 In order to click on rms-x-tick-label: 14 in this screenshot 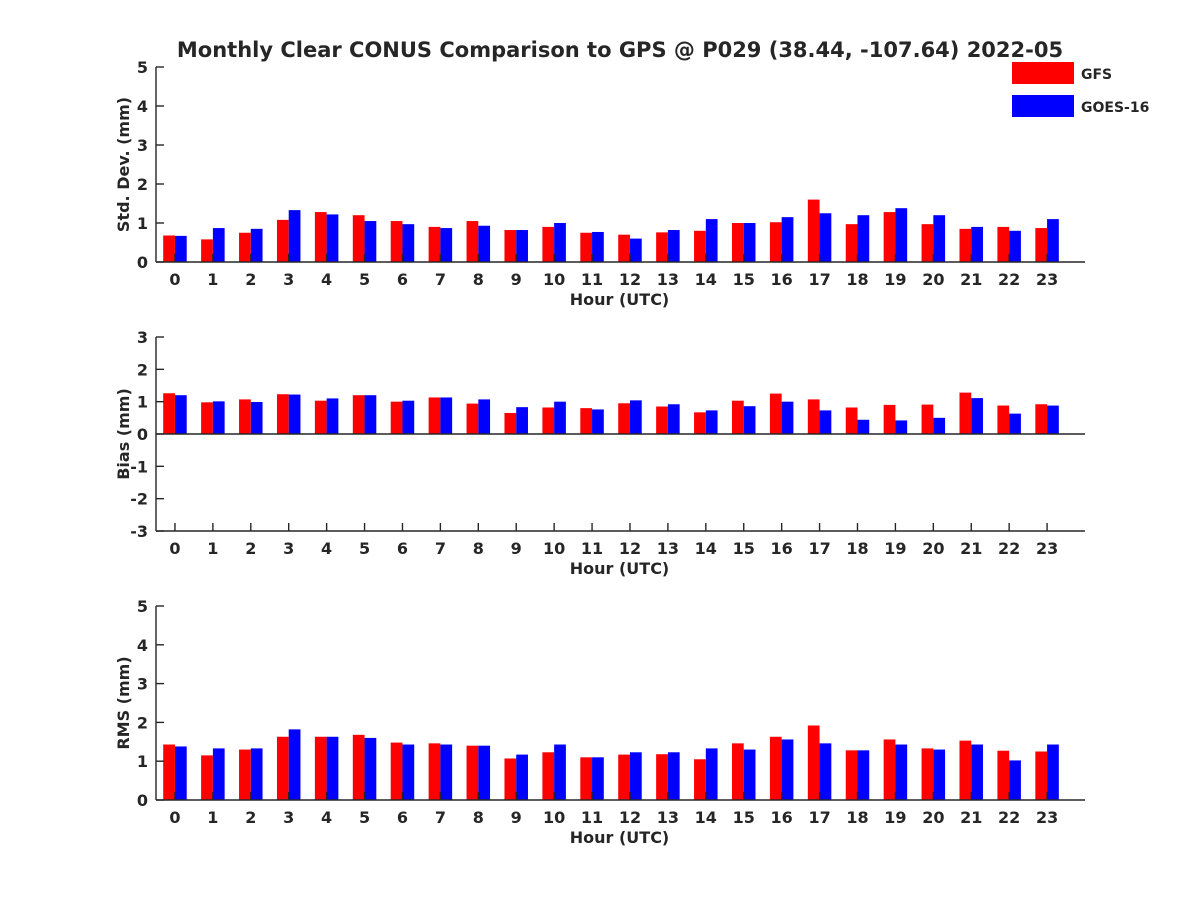, I will do `click(706, 817)`.